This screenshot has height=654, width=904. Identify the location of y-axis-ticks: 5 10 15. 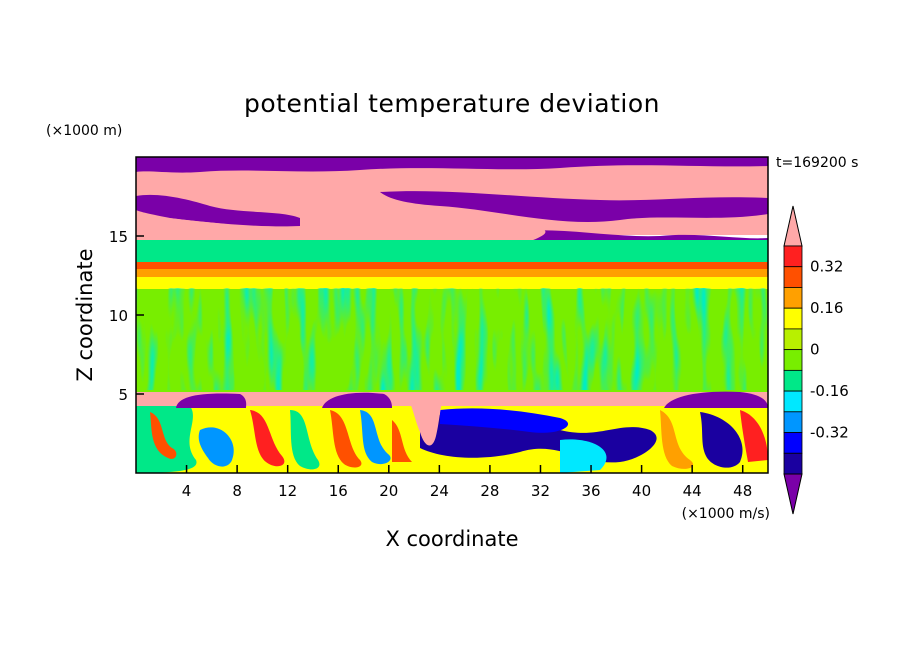
(126, 316).